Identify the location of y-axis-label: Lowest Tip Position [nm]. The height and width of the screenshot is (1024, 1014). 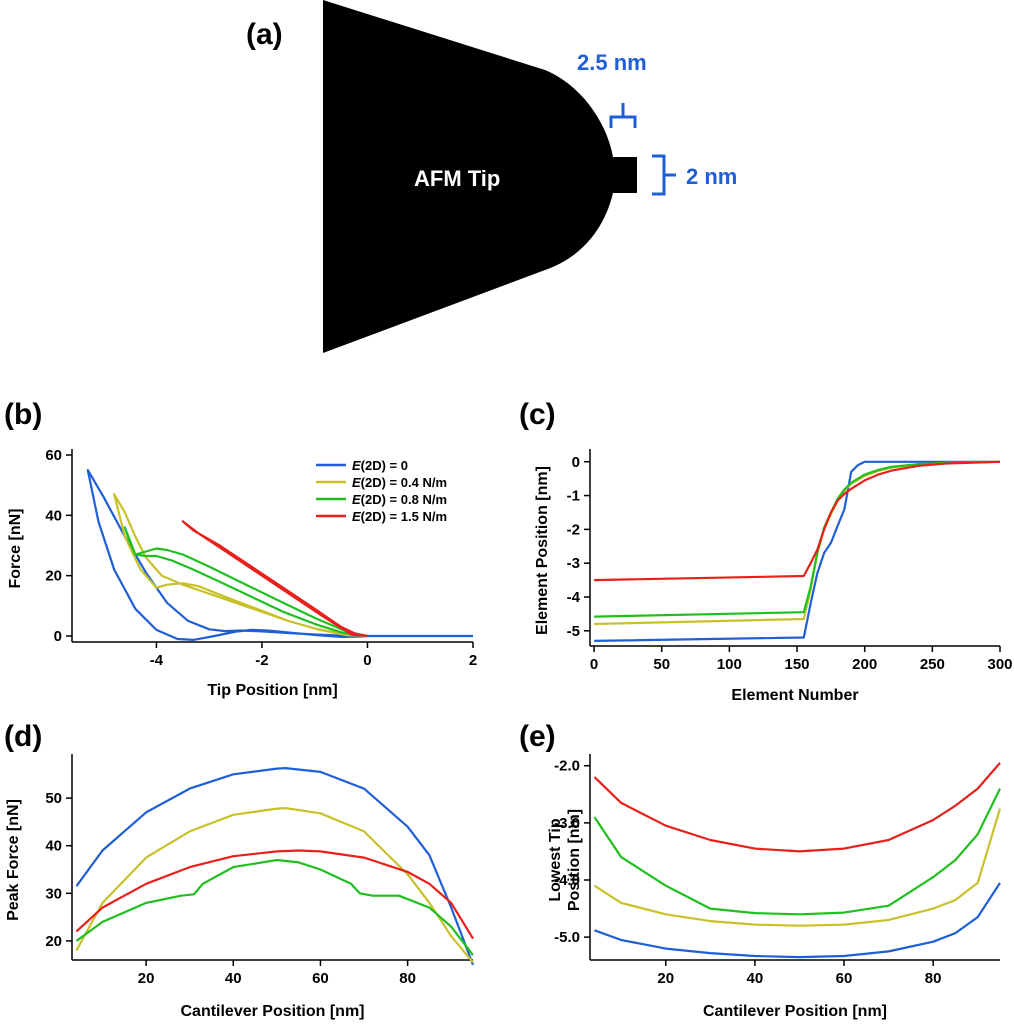
(565, 860).